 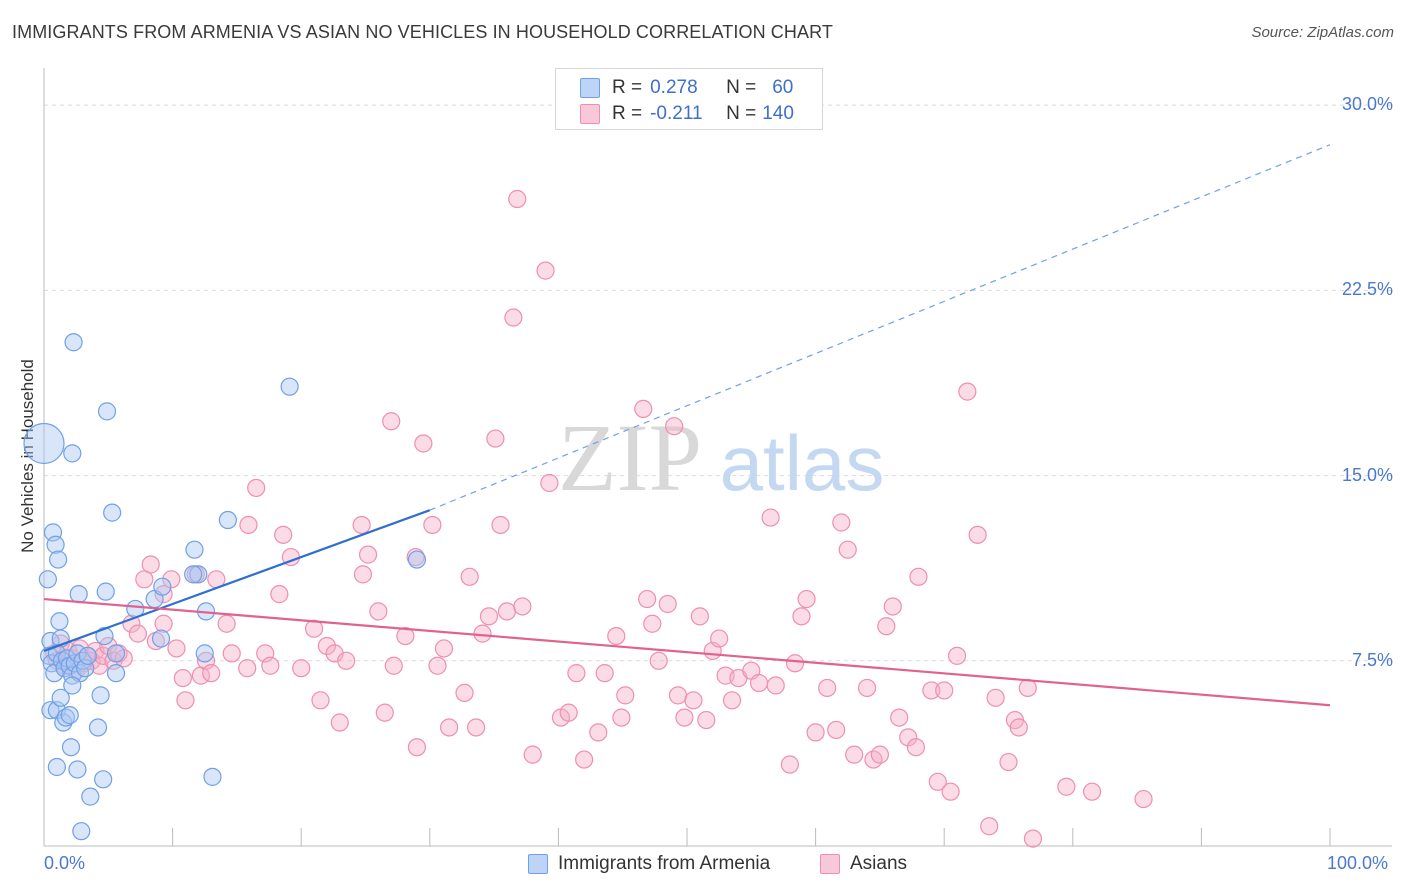 I want to click on source-label: Source: ZipAtlas.com, so click(x=1322, y=32).